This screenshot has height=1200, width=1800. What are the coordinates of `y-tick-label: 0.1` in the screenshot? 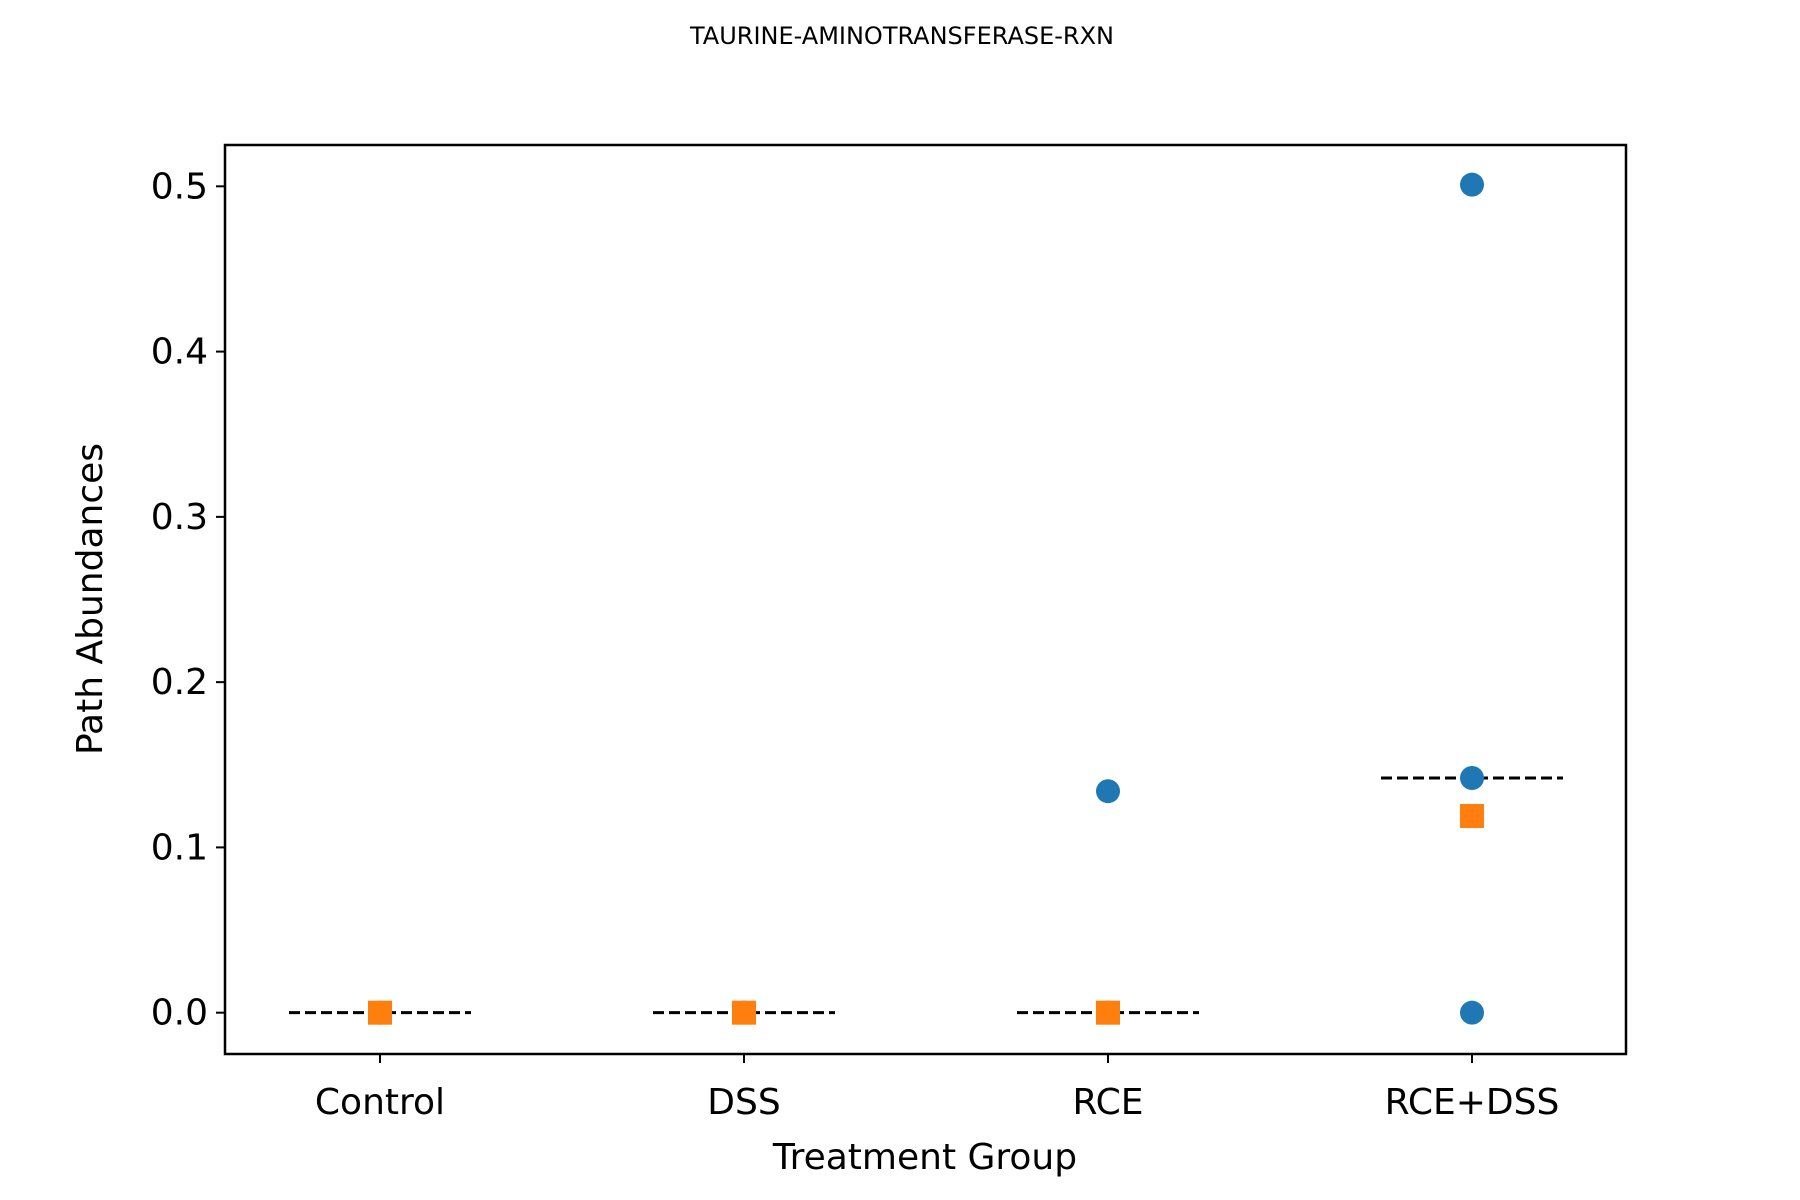 It's located at (179, 847).